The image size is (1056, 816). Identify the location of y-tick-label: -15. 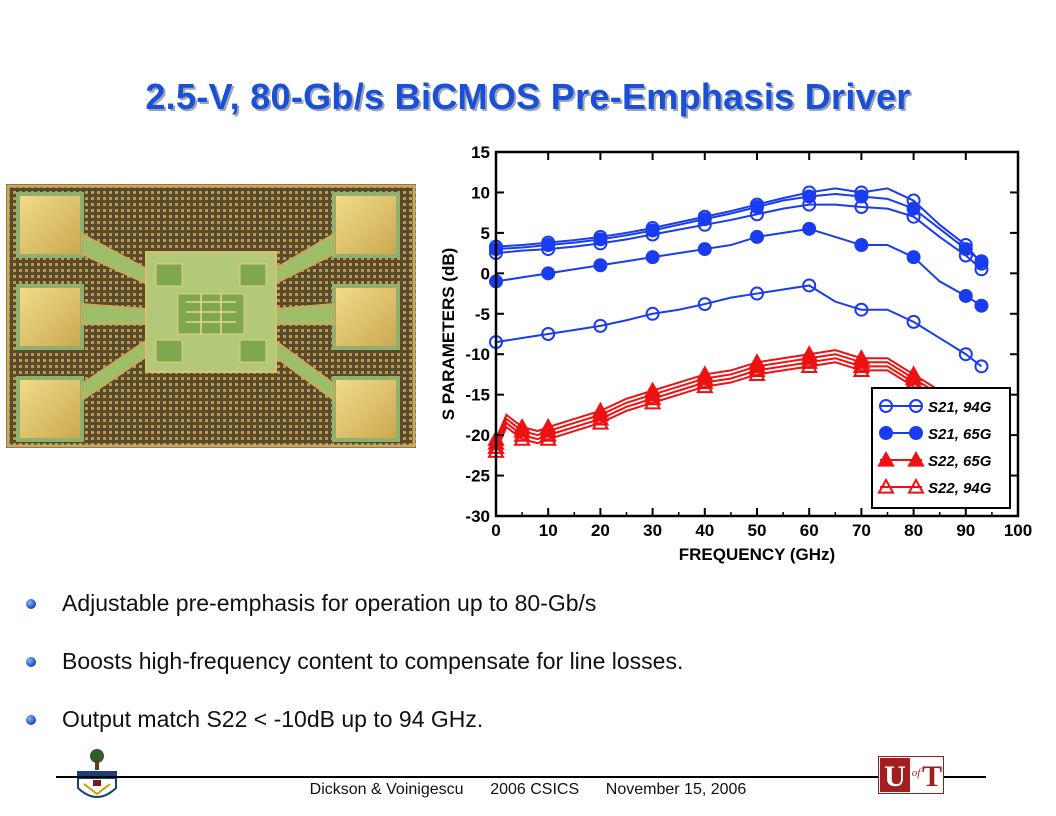
(477, 395).